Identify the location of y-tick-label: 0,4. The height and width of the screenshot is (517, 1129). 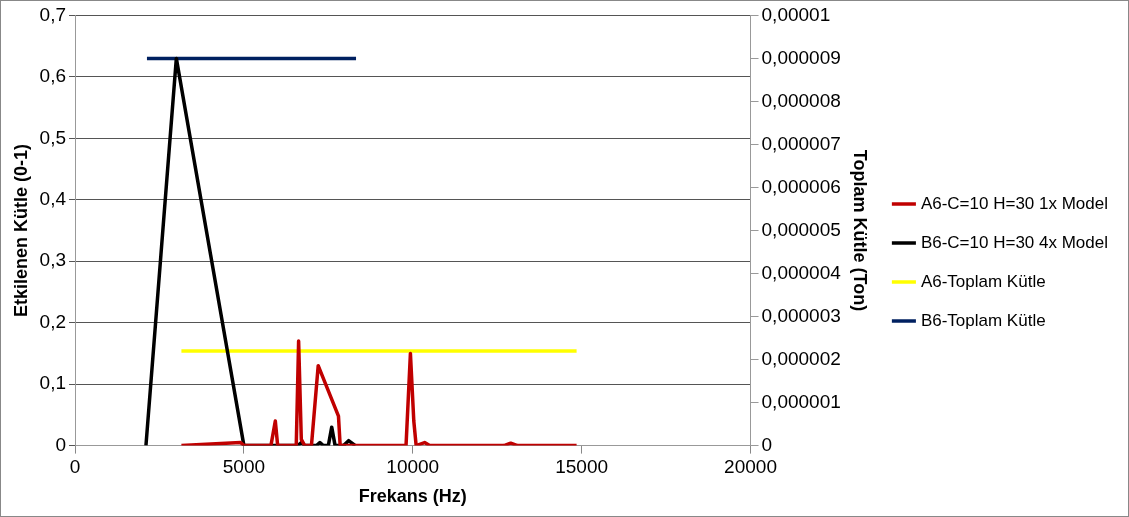
(53, 199).